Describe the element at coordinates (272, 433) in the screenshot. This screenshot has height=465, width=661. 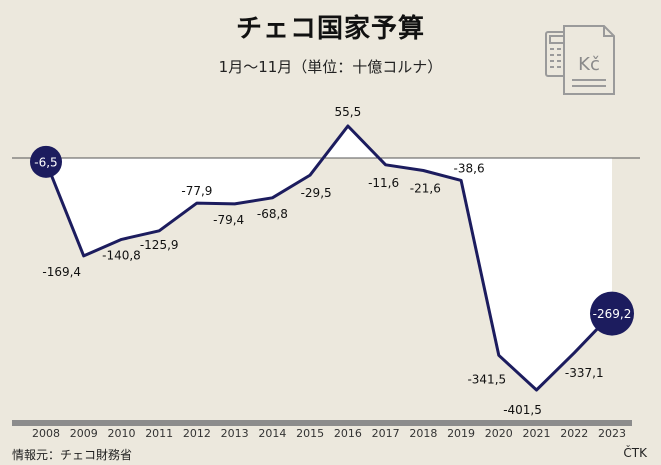
I see `x-tick-label-2014: 2014` at that location.